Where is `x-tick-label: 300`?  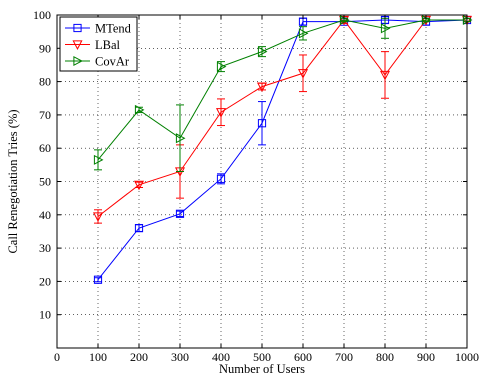
x-tick-label: 300 is located at coordinates (180, 357).